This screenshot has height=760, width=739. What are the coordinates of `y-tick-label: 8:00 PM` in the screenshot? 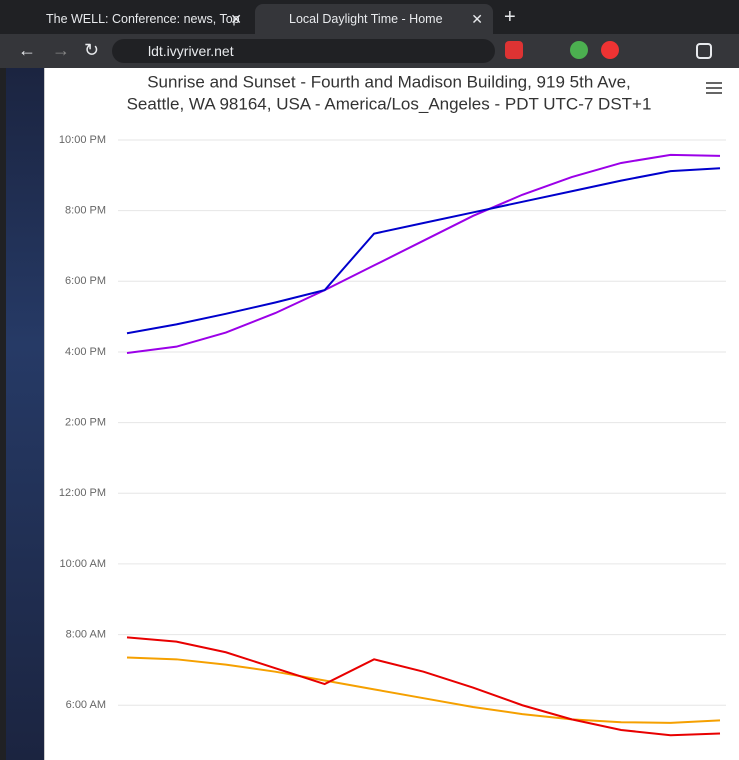 It's located at (85, 211).